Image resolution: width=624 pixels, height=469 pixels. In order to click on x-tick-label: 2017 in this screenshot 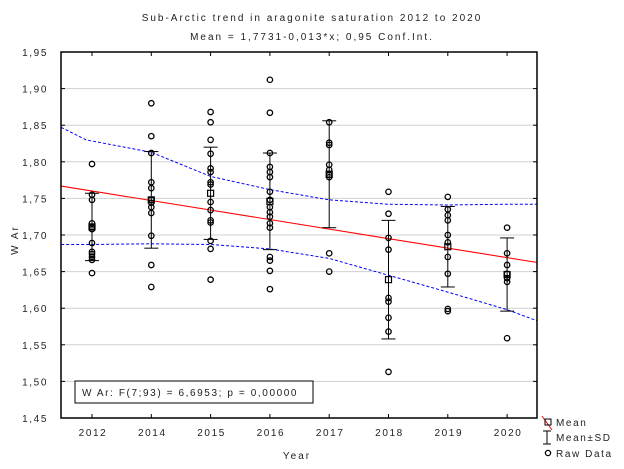, I will do `click(330, 433)`.